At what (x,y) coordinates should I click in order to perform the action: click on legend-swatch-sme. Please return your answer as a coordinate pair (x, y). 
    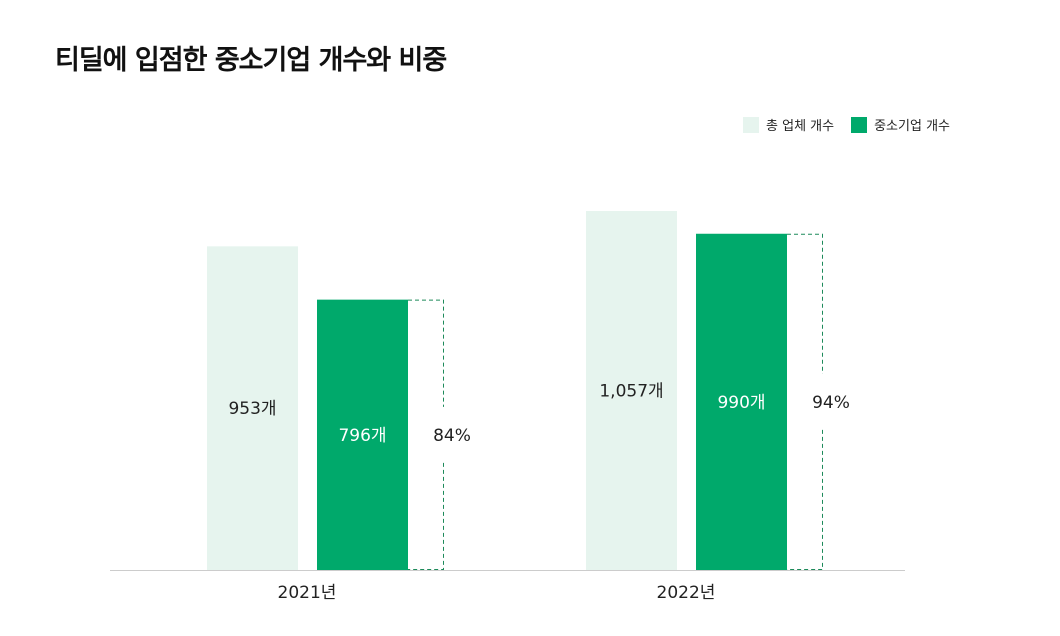
    Looking at the image, I should click on (859, 124).